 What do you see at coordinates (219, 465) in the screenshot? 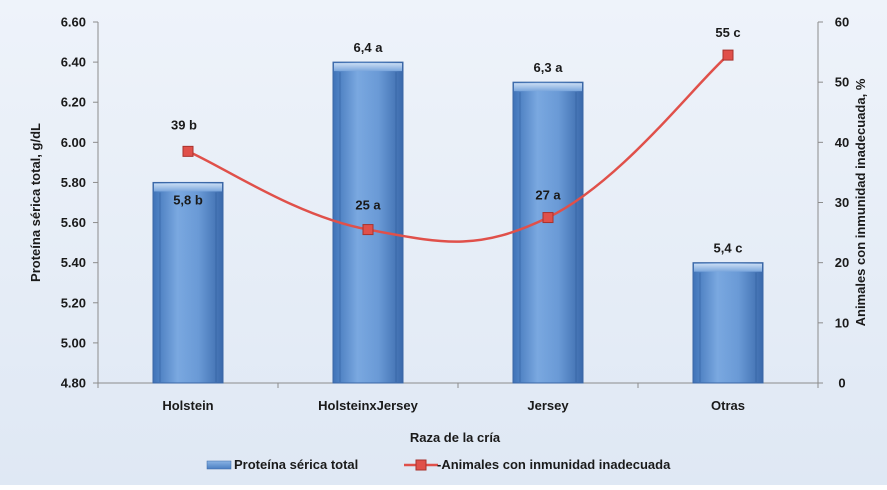
I see `legend-swatch-bar` at bounding box center [219, 465].